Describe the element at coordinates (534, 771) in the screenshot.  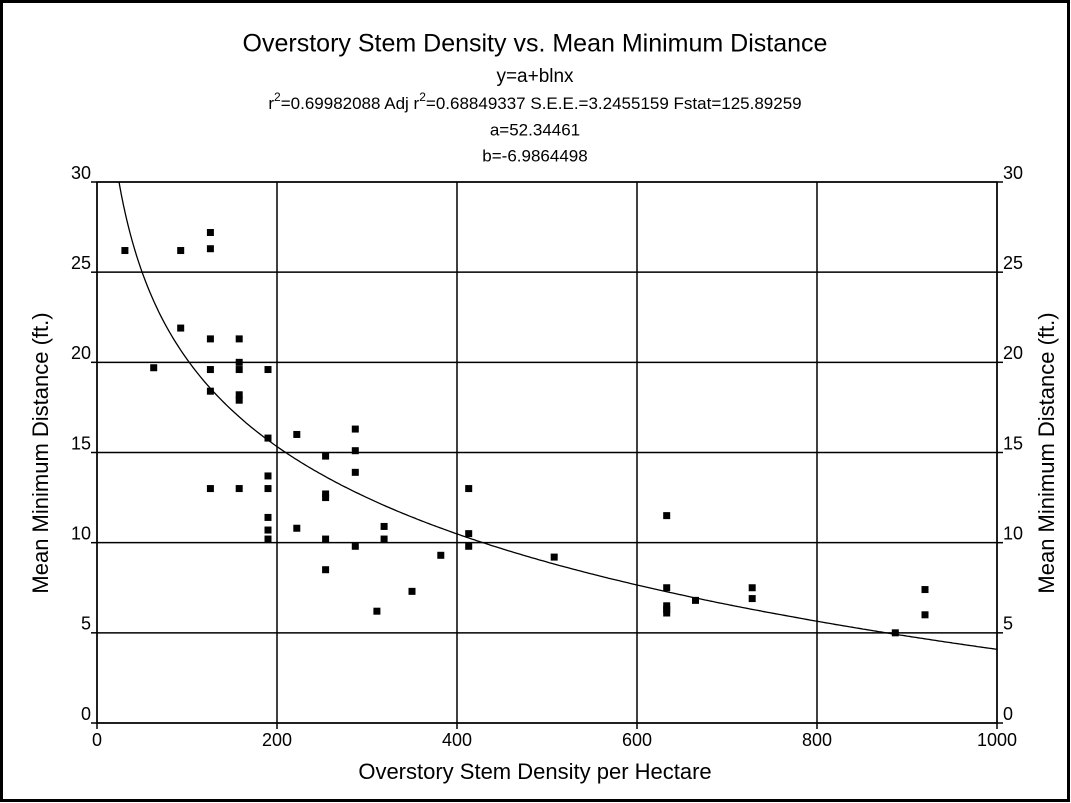
I see `x-axis-label: Overstory Stem Density per Hectare` at that location.